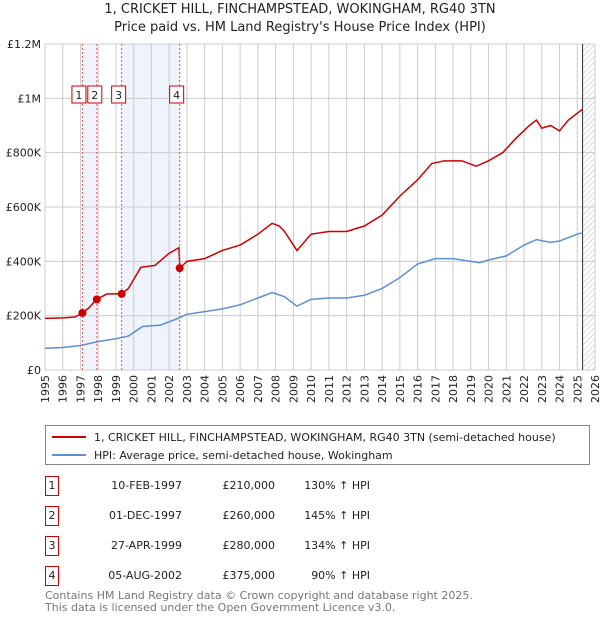  Describe the element at coordinates (249, 485) in the screenshot. I see `sale-price: £210,000` at that location.